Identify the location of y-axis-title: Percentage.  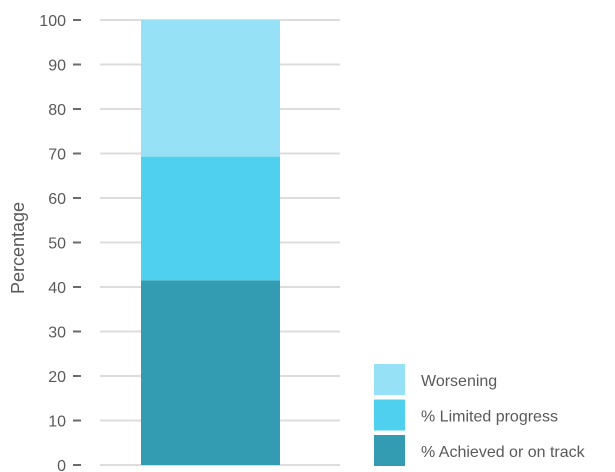
(18, 248).